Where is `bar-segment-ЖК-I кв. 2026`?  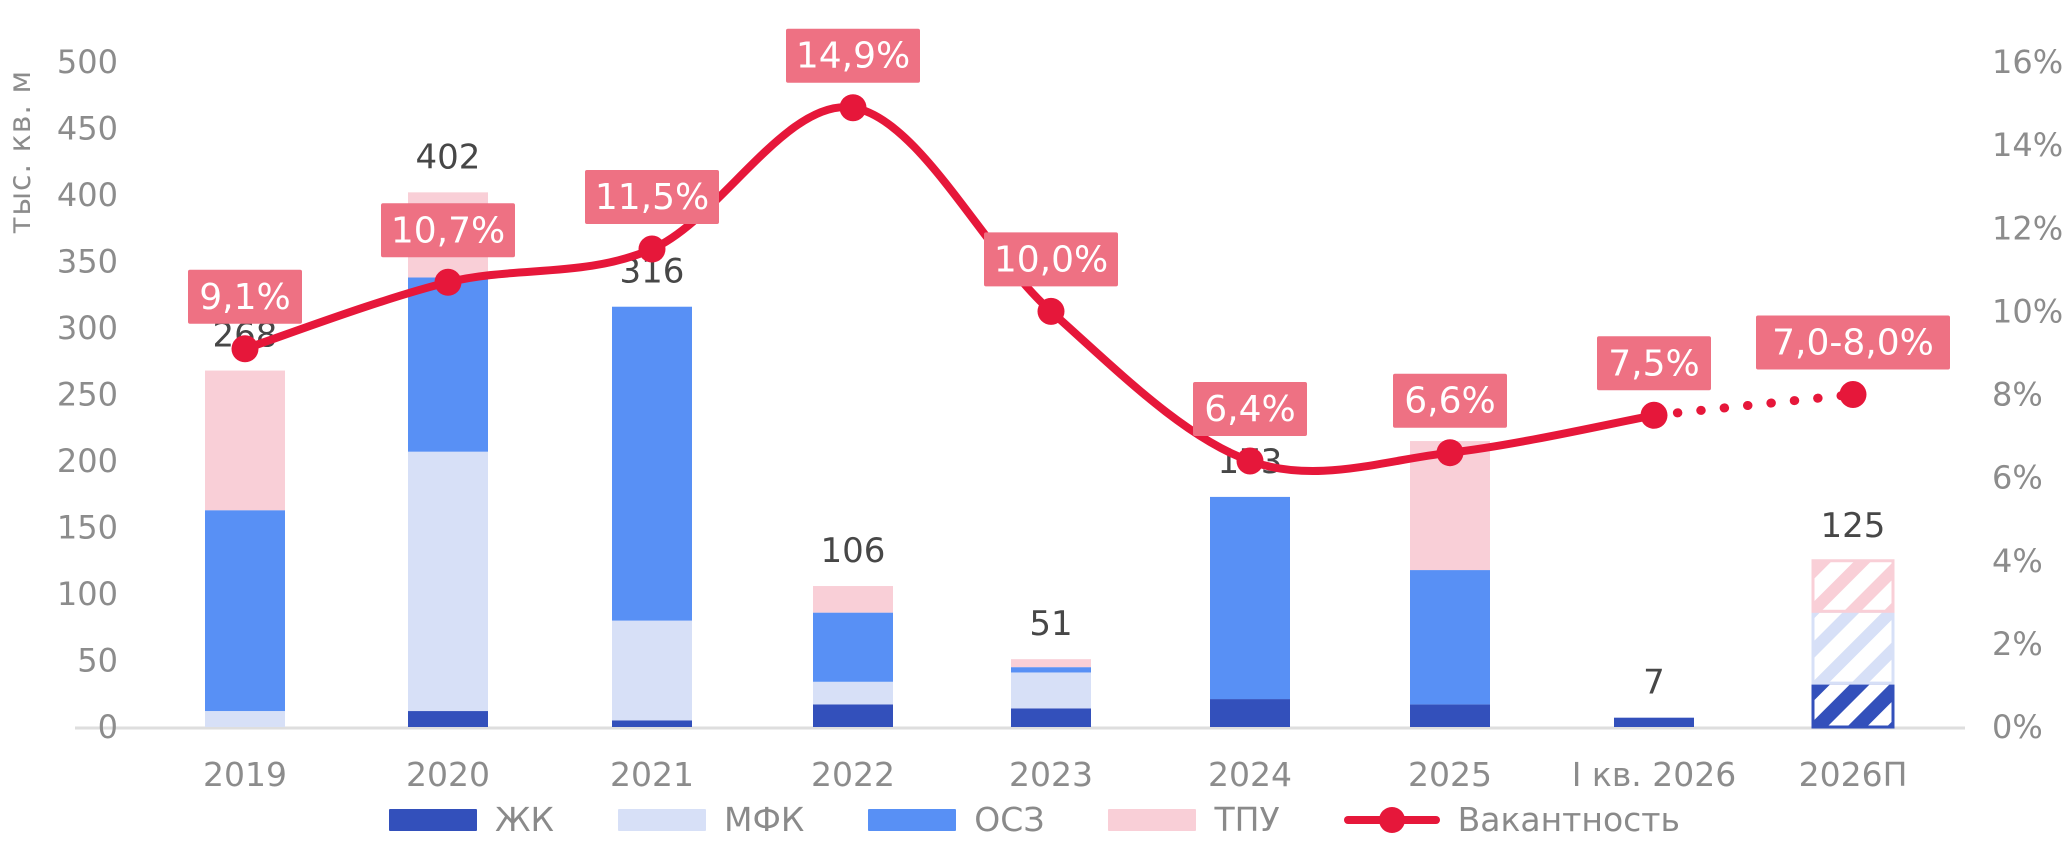 bar-segment-ЖК-I кв. 2026 is located at coordinates (1654, 722).